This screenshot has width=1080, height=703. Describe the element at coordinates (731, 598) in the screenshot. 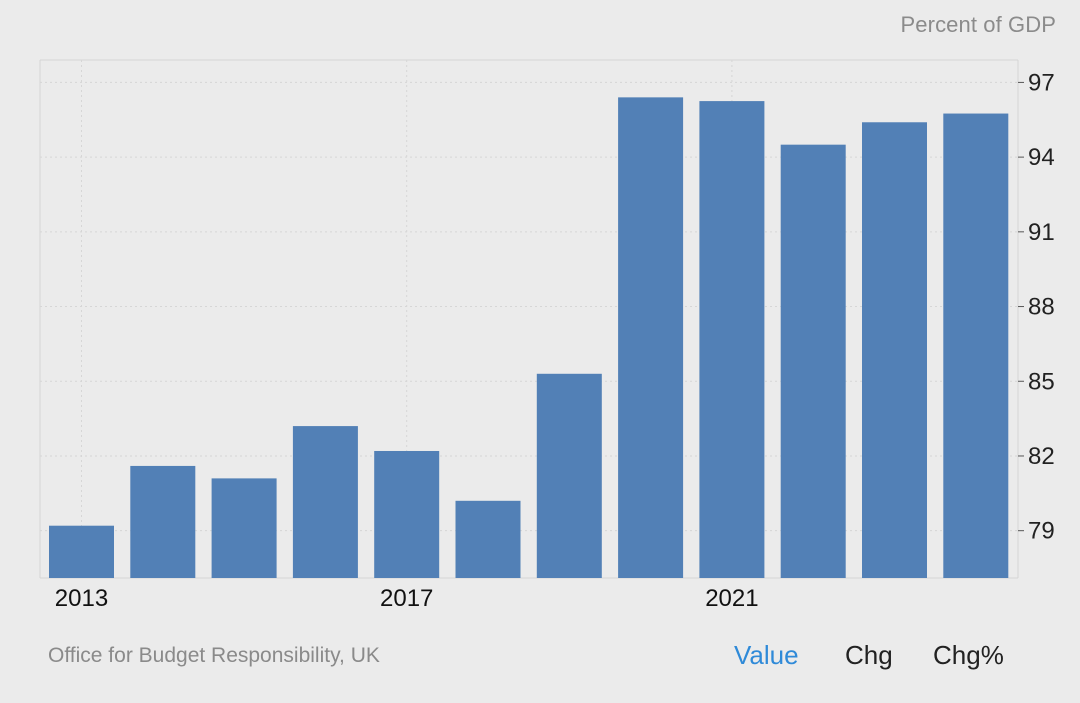

I see `x-tick-label: 2021` at that location.